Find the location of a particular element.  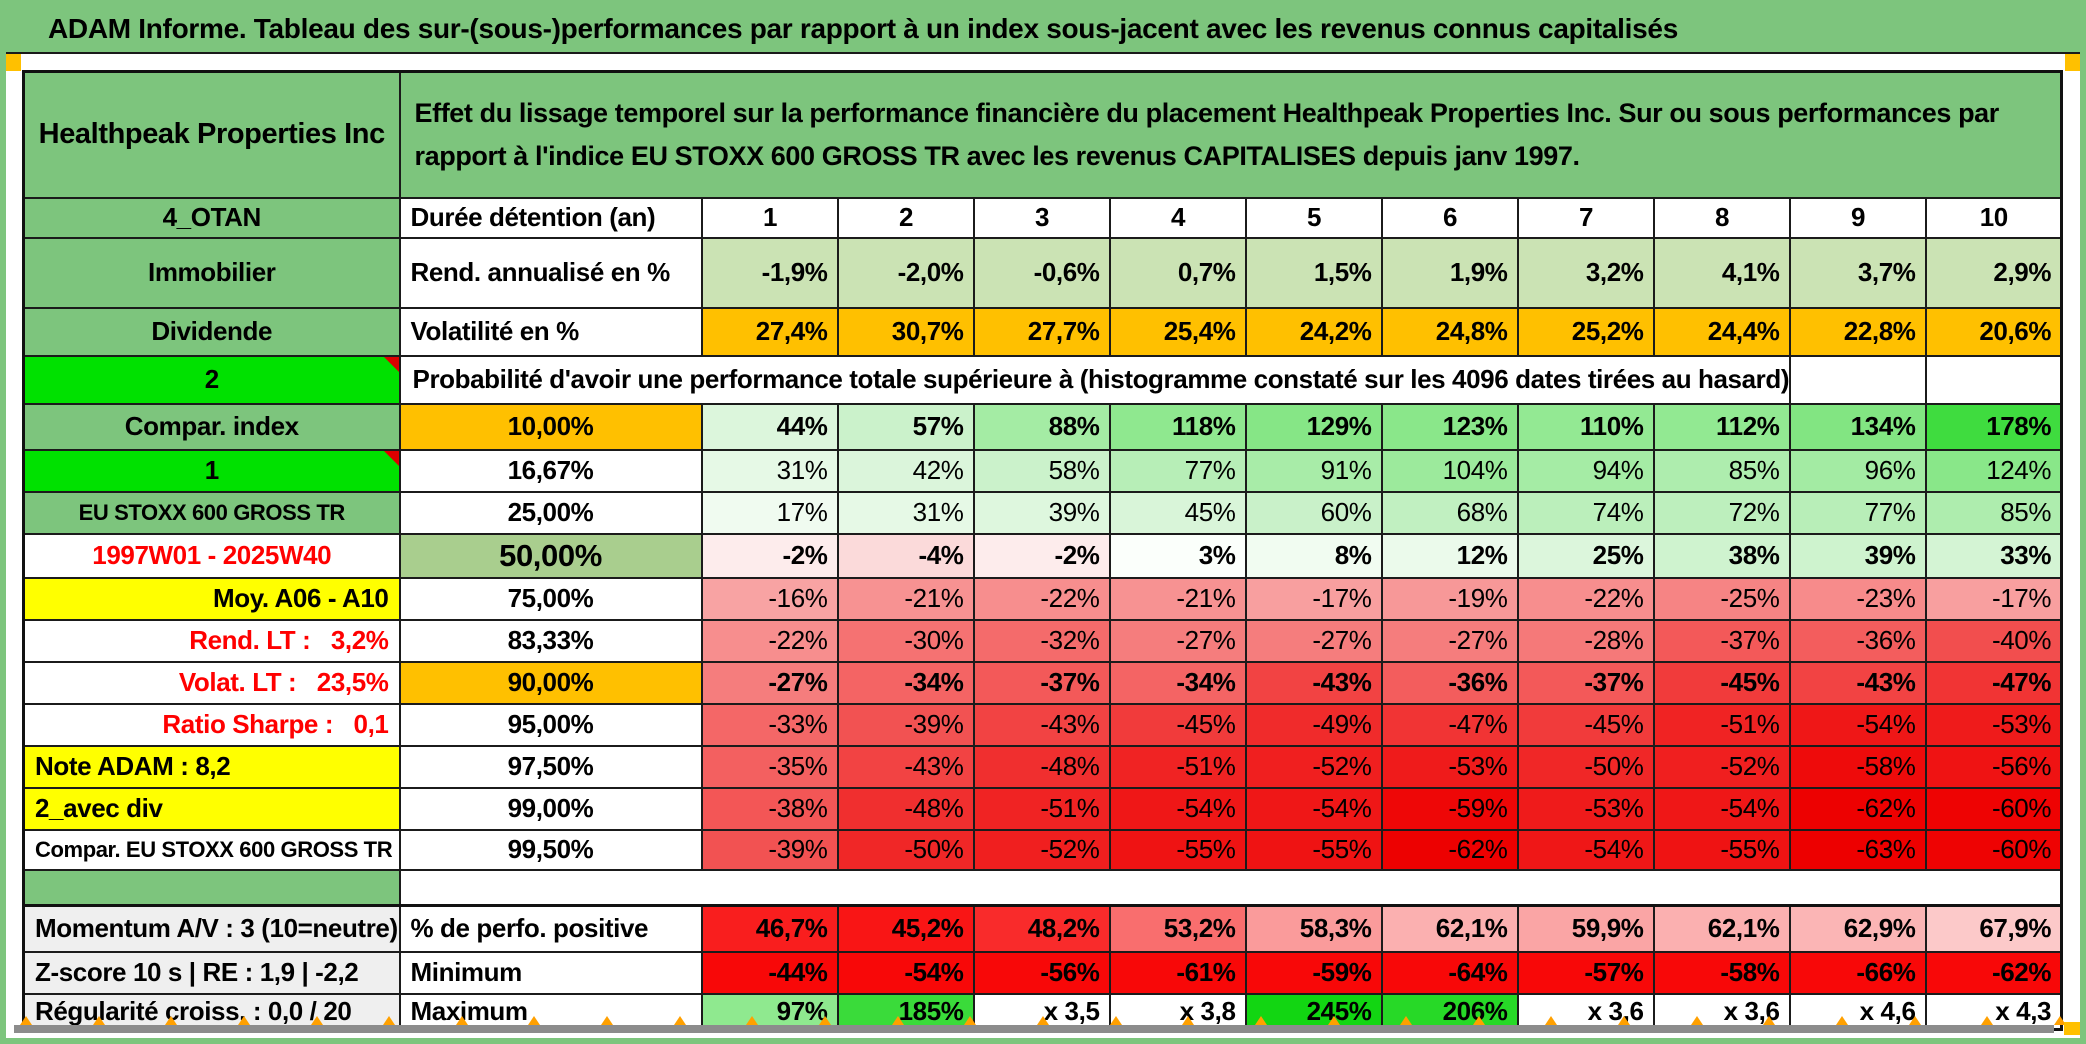

cell-p975-y9: -58% is located at coordinates (1857, 766).